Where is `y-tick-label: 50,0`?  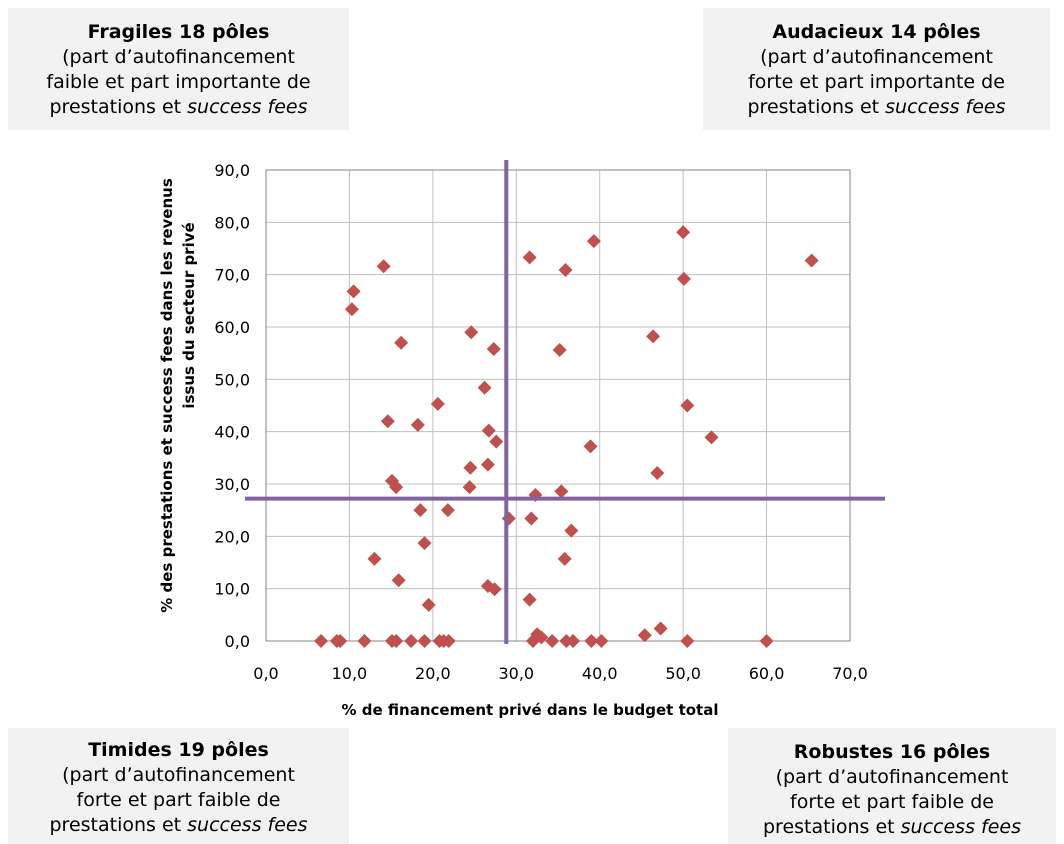
y-tick-label: 50,0 is located at coordinates (232, 379).